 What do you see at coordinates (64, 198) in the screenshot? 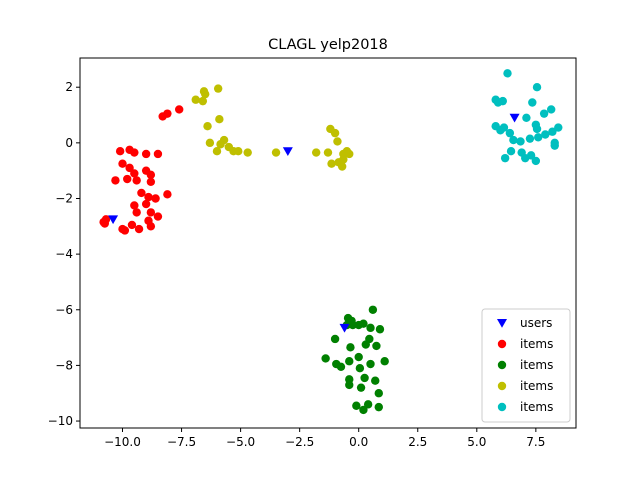
I see `y-tick-label: −2` at bounding box center [64, 198].